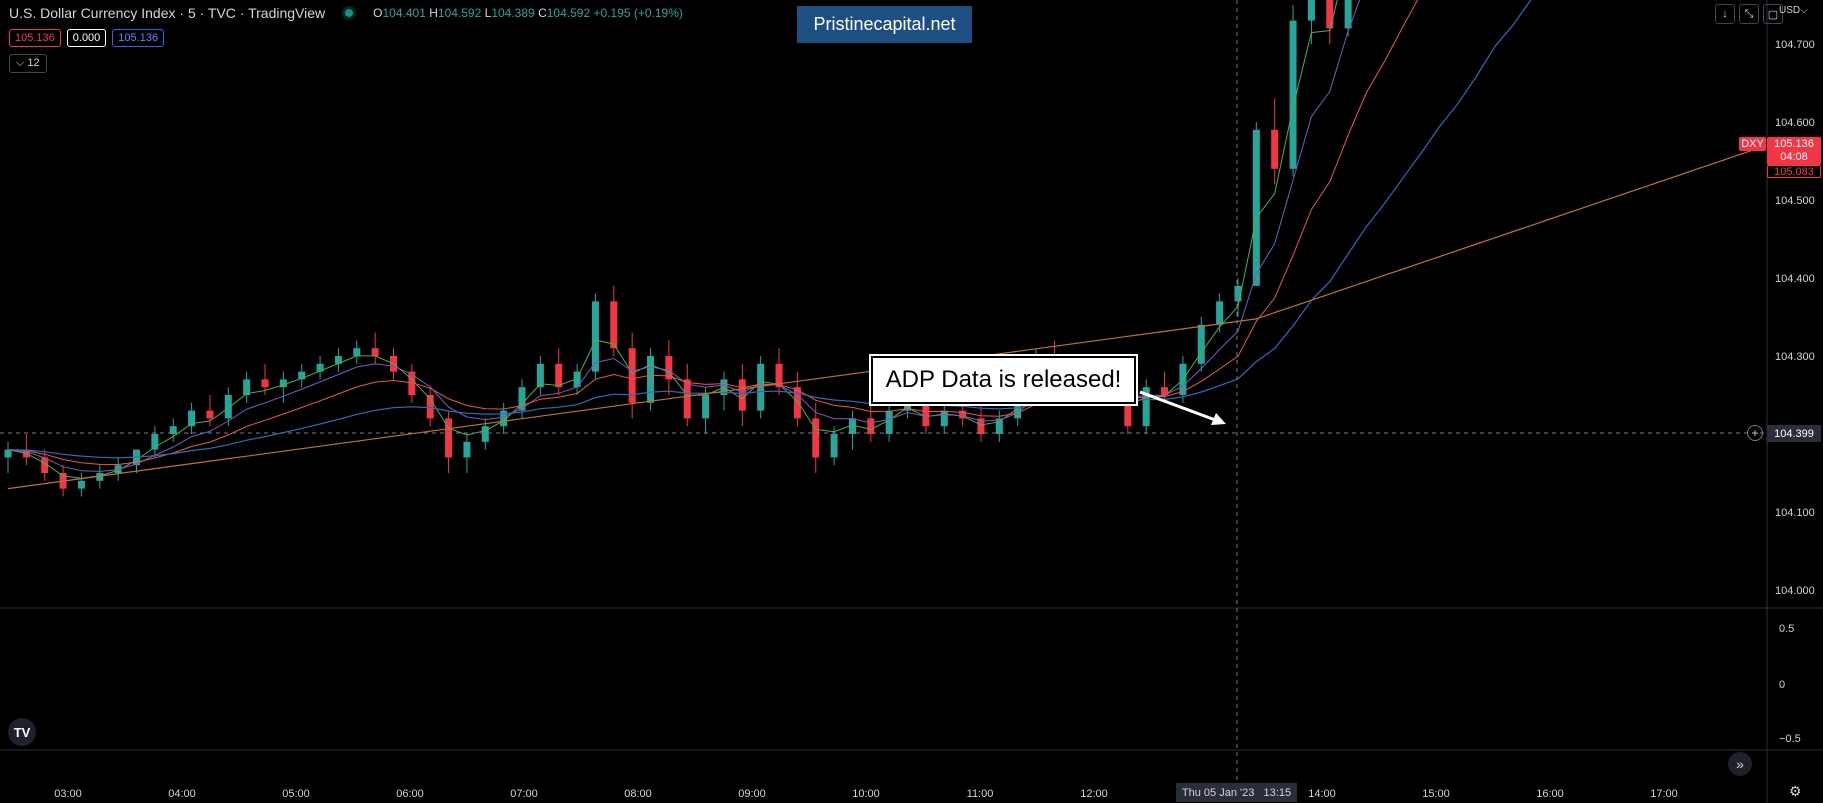 Image resolution: width=1823 pixels, height=803 pixels. Describe the element at coordinates (1793, 10) in the screenshot. I see `currency-selector: USD⌵` at that location.